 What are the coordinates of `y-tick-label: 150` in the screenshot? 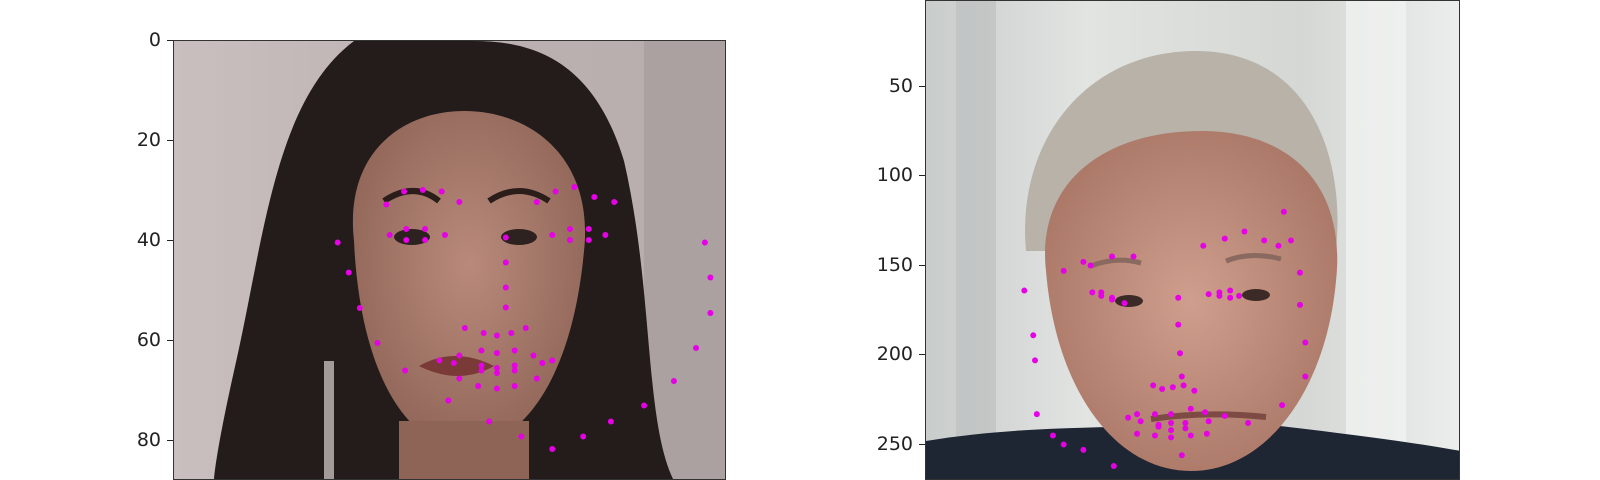 It's located at (894, 264).